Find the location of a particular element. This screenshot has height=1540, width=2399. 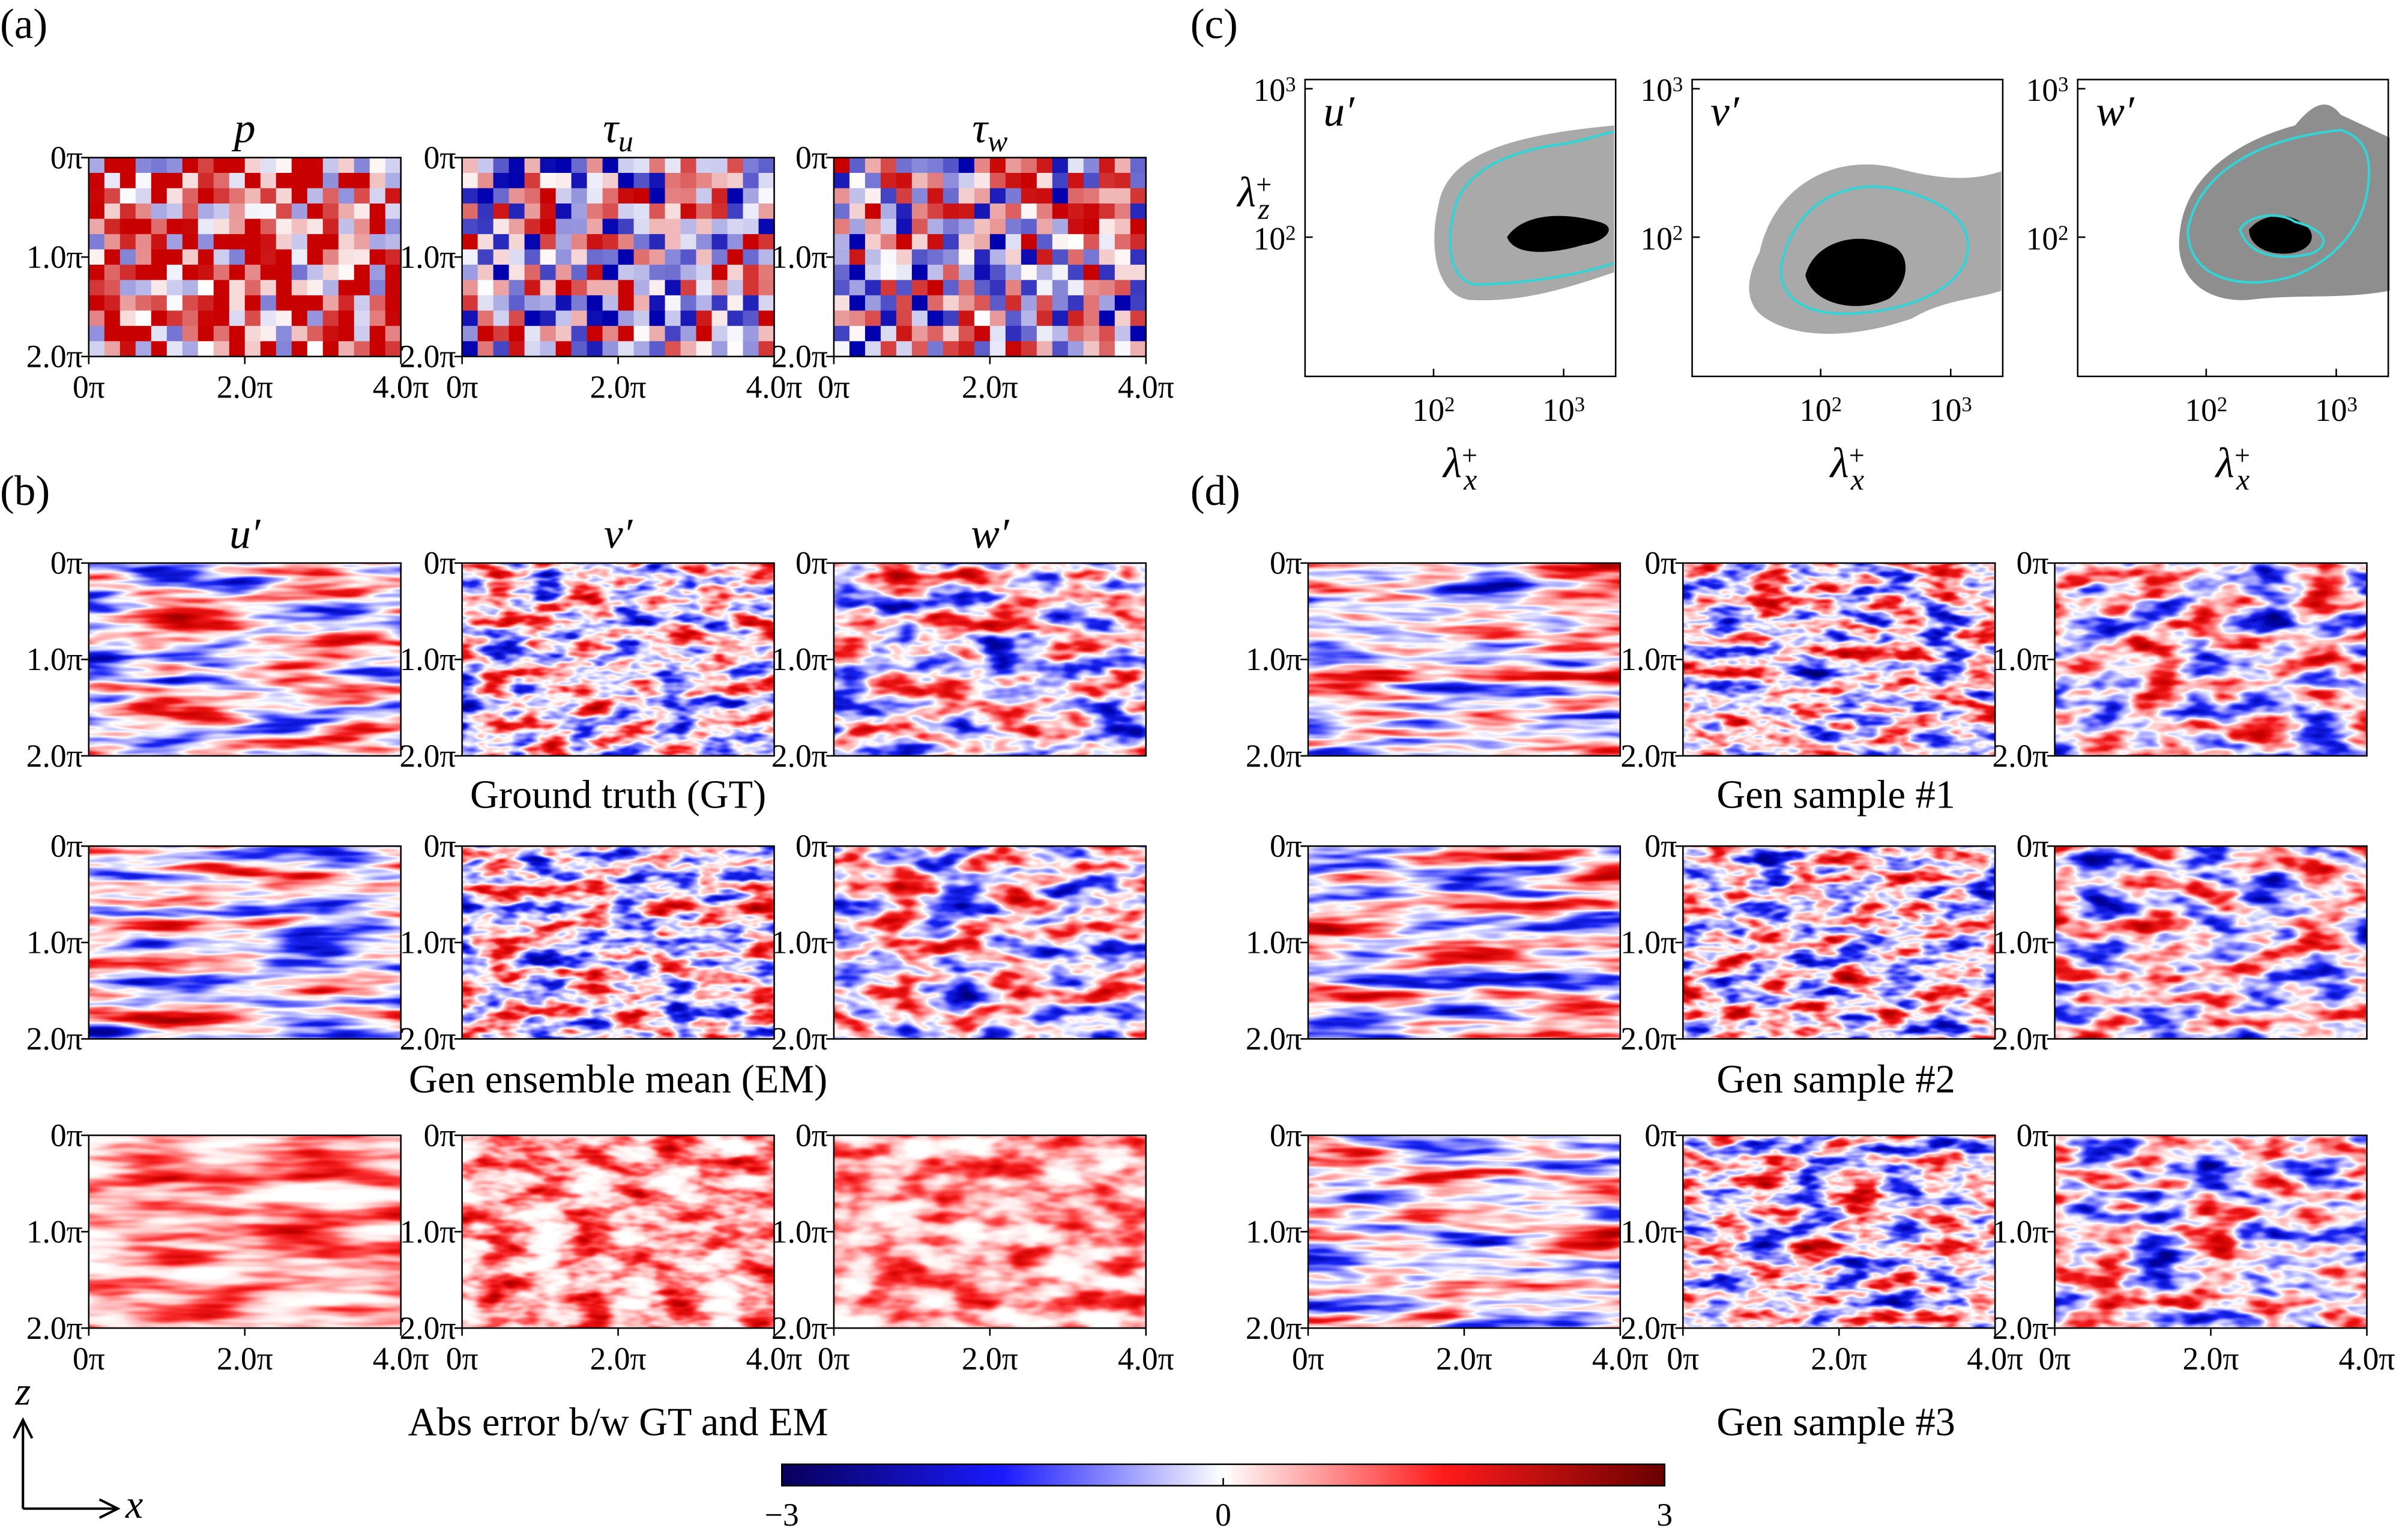

row-caption: Ground truth (GT) is located at coordinates (618, 795).